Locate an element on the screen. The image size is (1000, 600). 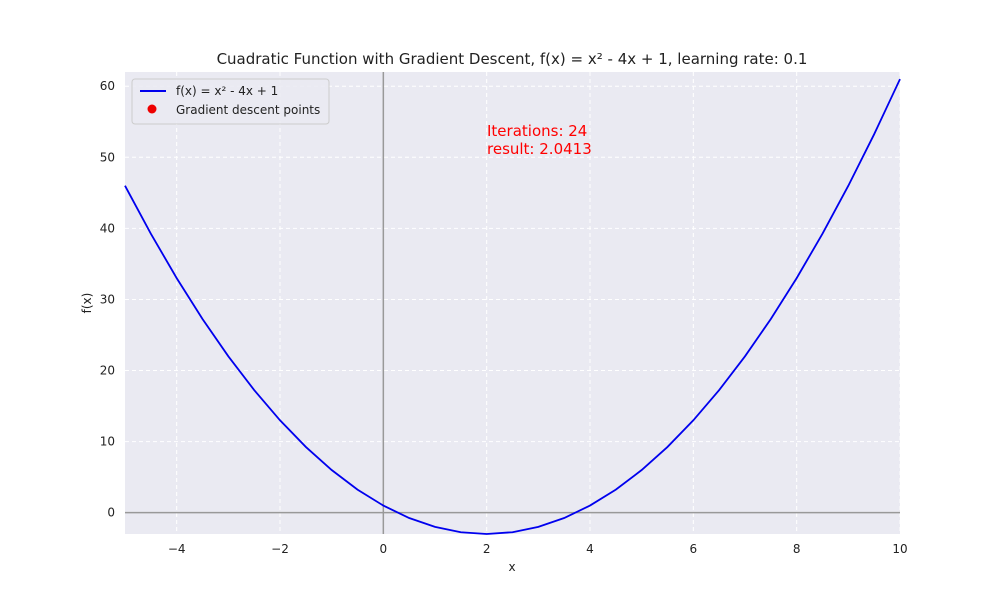
x-tick-label: 0 is located at coordinates (384, 549).